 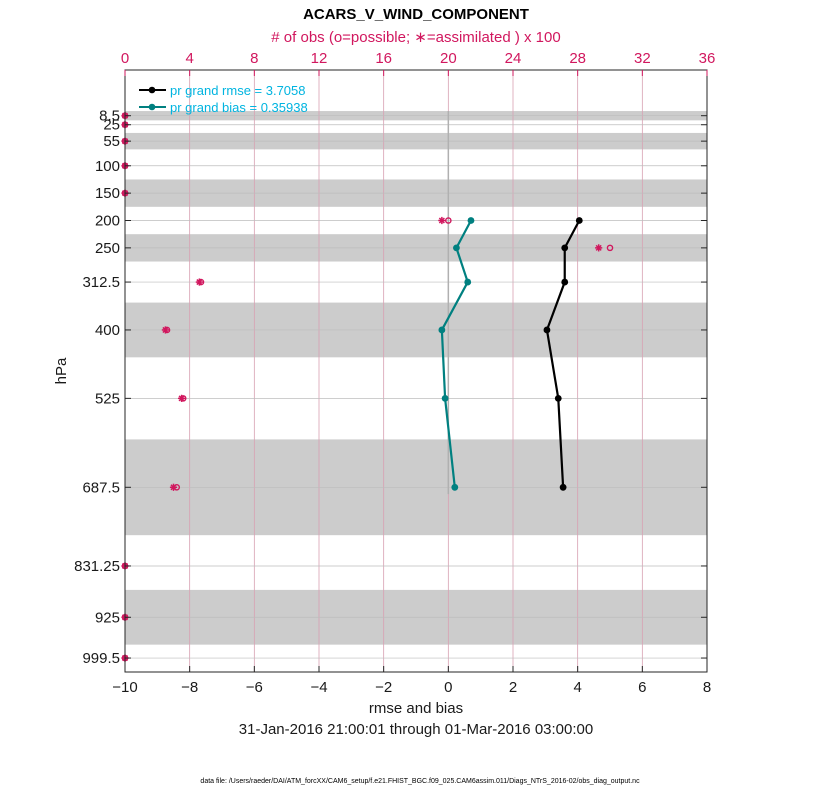 I want to click on y-tick-label-11: 831.25, so click(x=97, y=566).